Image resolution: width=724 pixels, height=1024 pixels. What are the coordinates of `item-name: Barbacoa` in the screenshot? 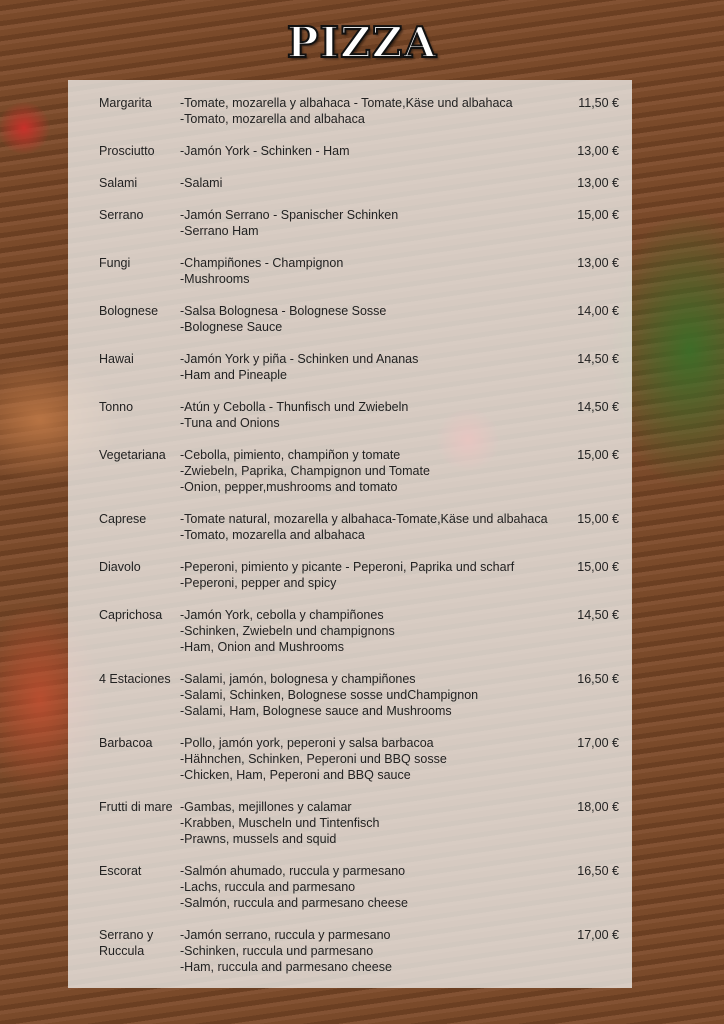 It's located at (126, 743).